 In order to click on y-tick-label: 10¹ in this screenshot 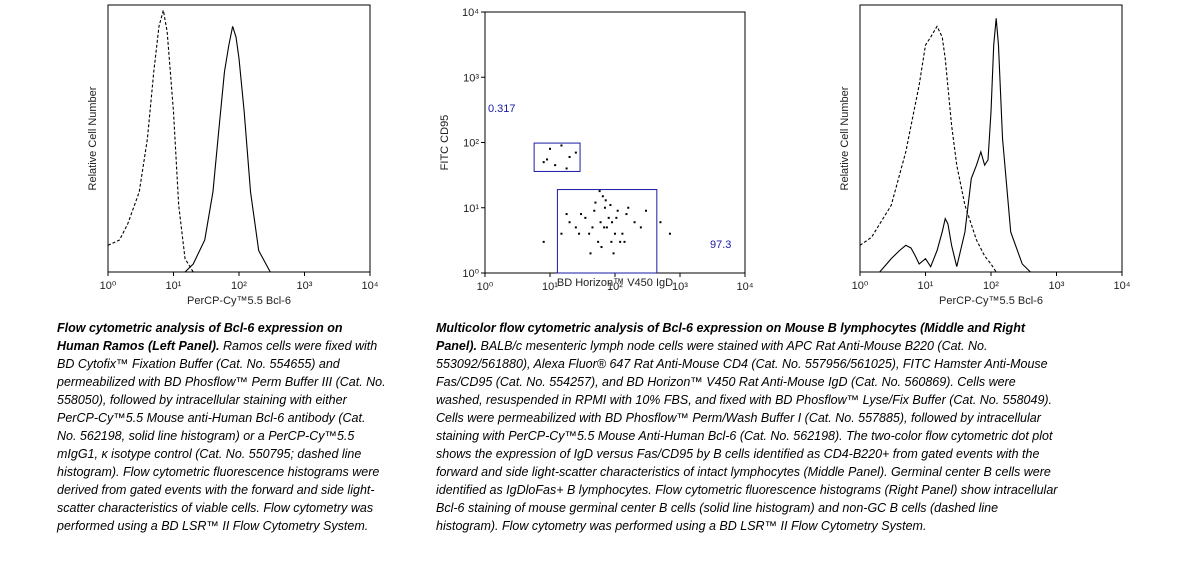, I will do `click(471, 209)`.